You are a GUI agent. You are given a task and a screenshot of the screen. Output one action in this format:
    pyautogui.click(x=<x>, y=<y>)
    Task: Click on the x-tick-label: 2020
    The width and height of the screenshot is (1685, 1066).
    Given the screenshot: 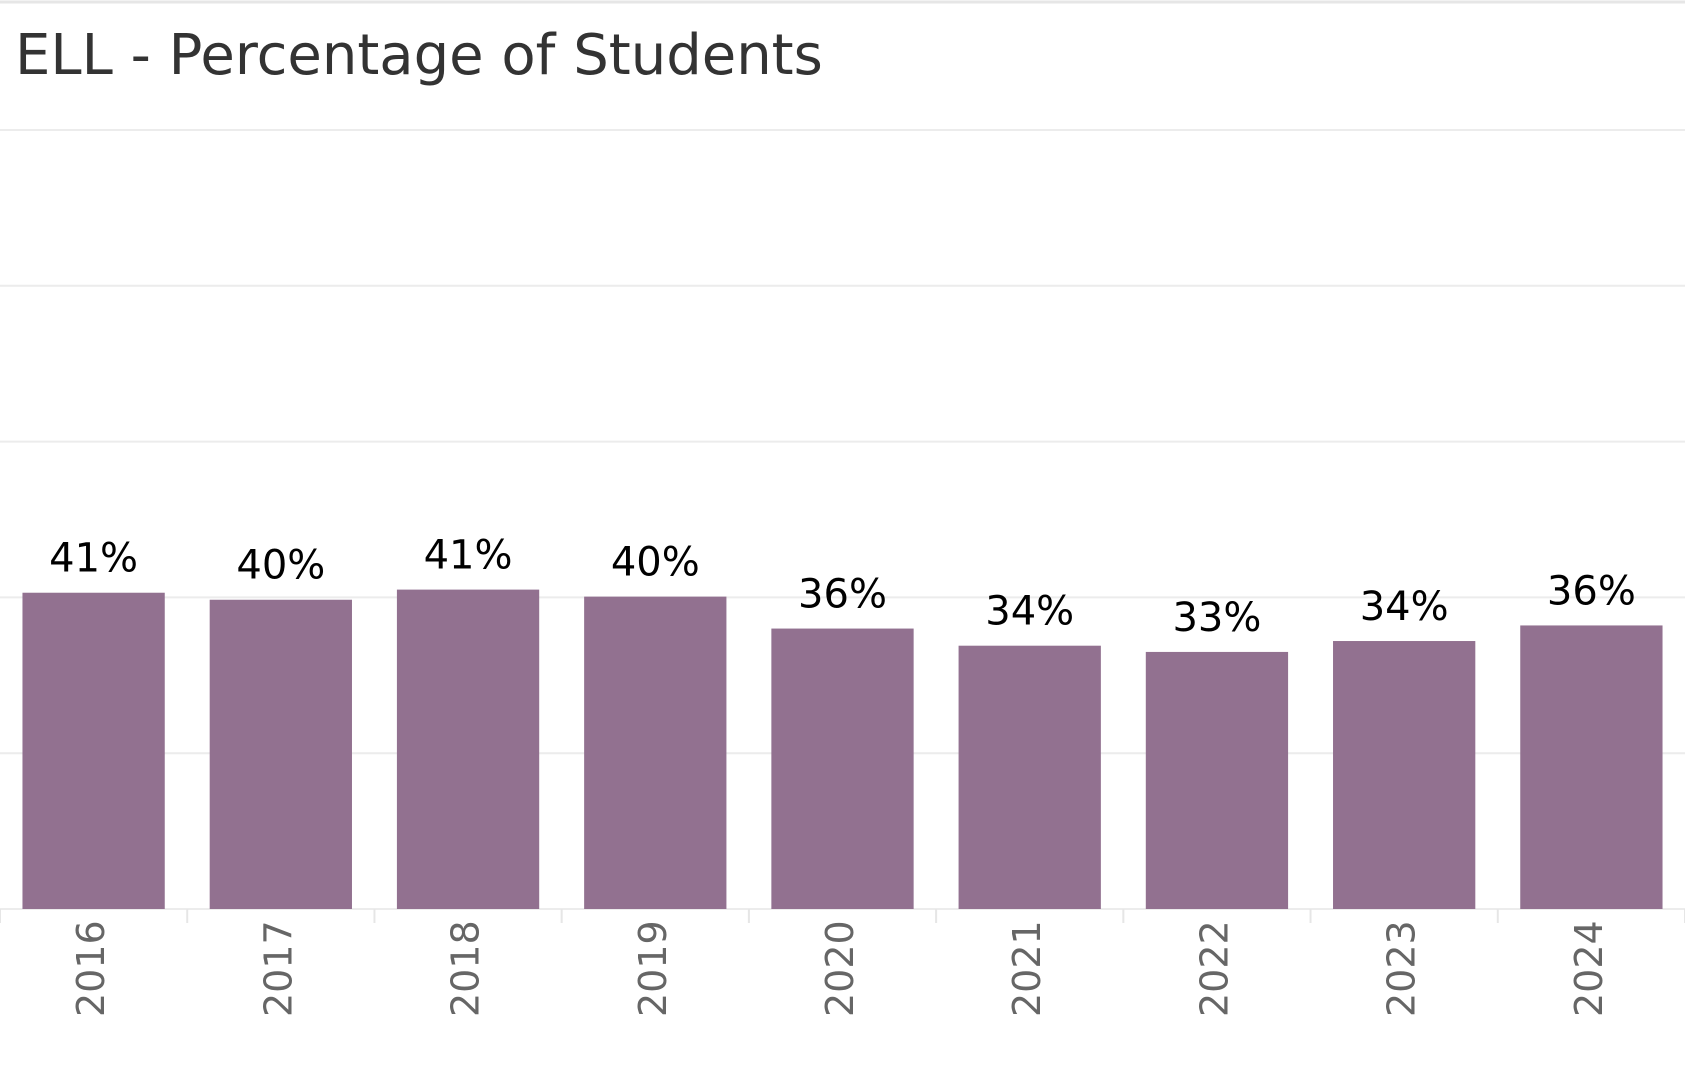 What is the action you would take?
    pyautogui.click(x=840, y=968)
    